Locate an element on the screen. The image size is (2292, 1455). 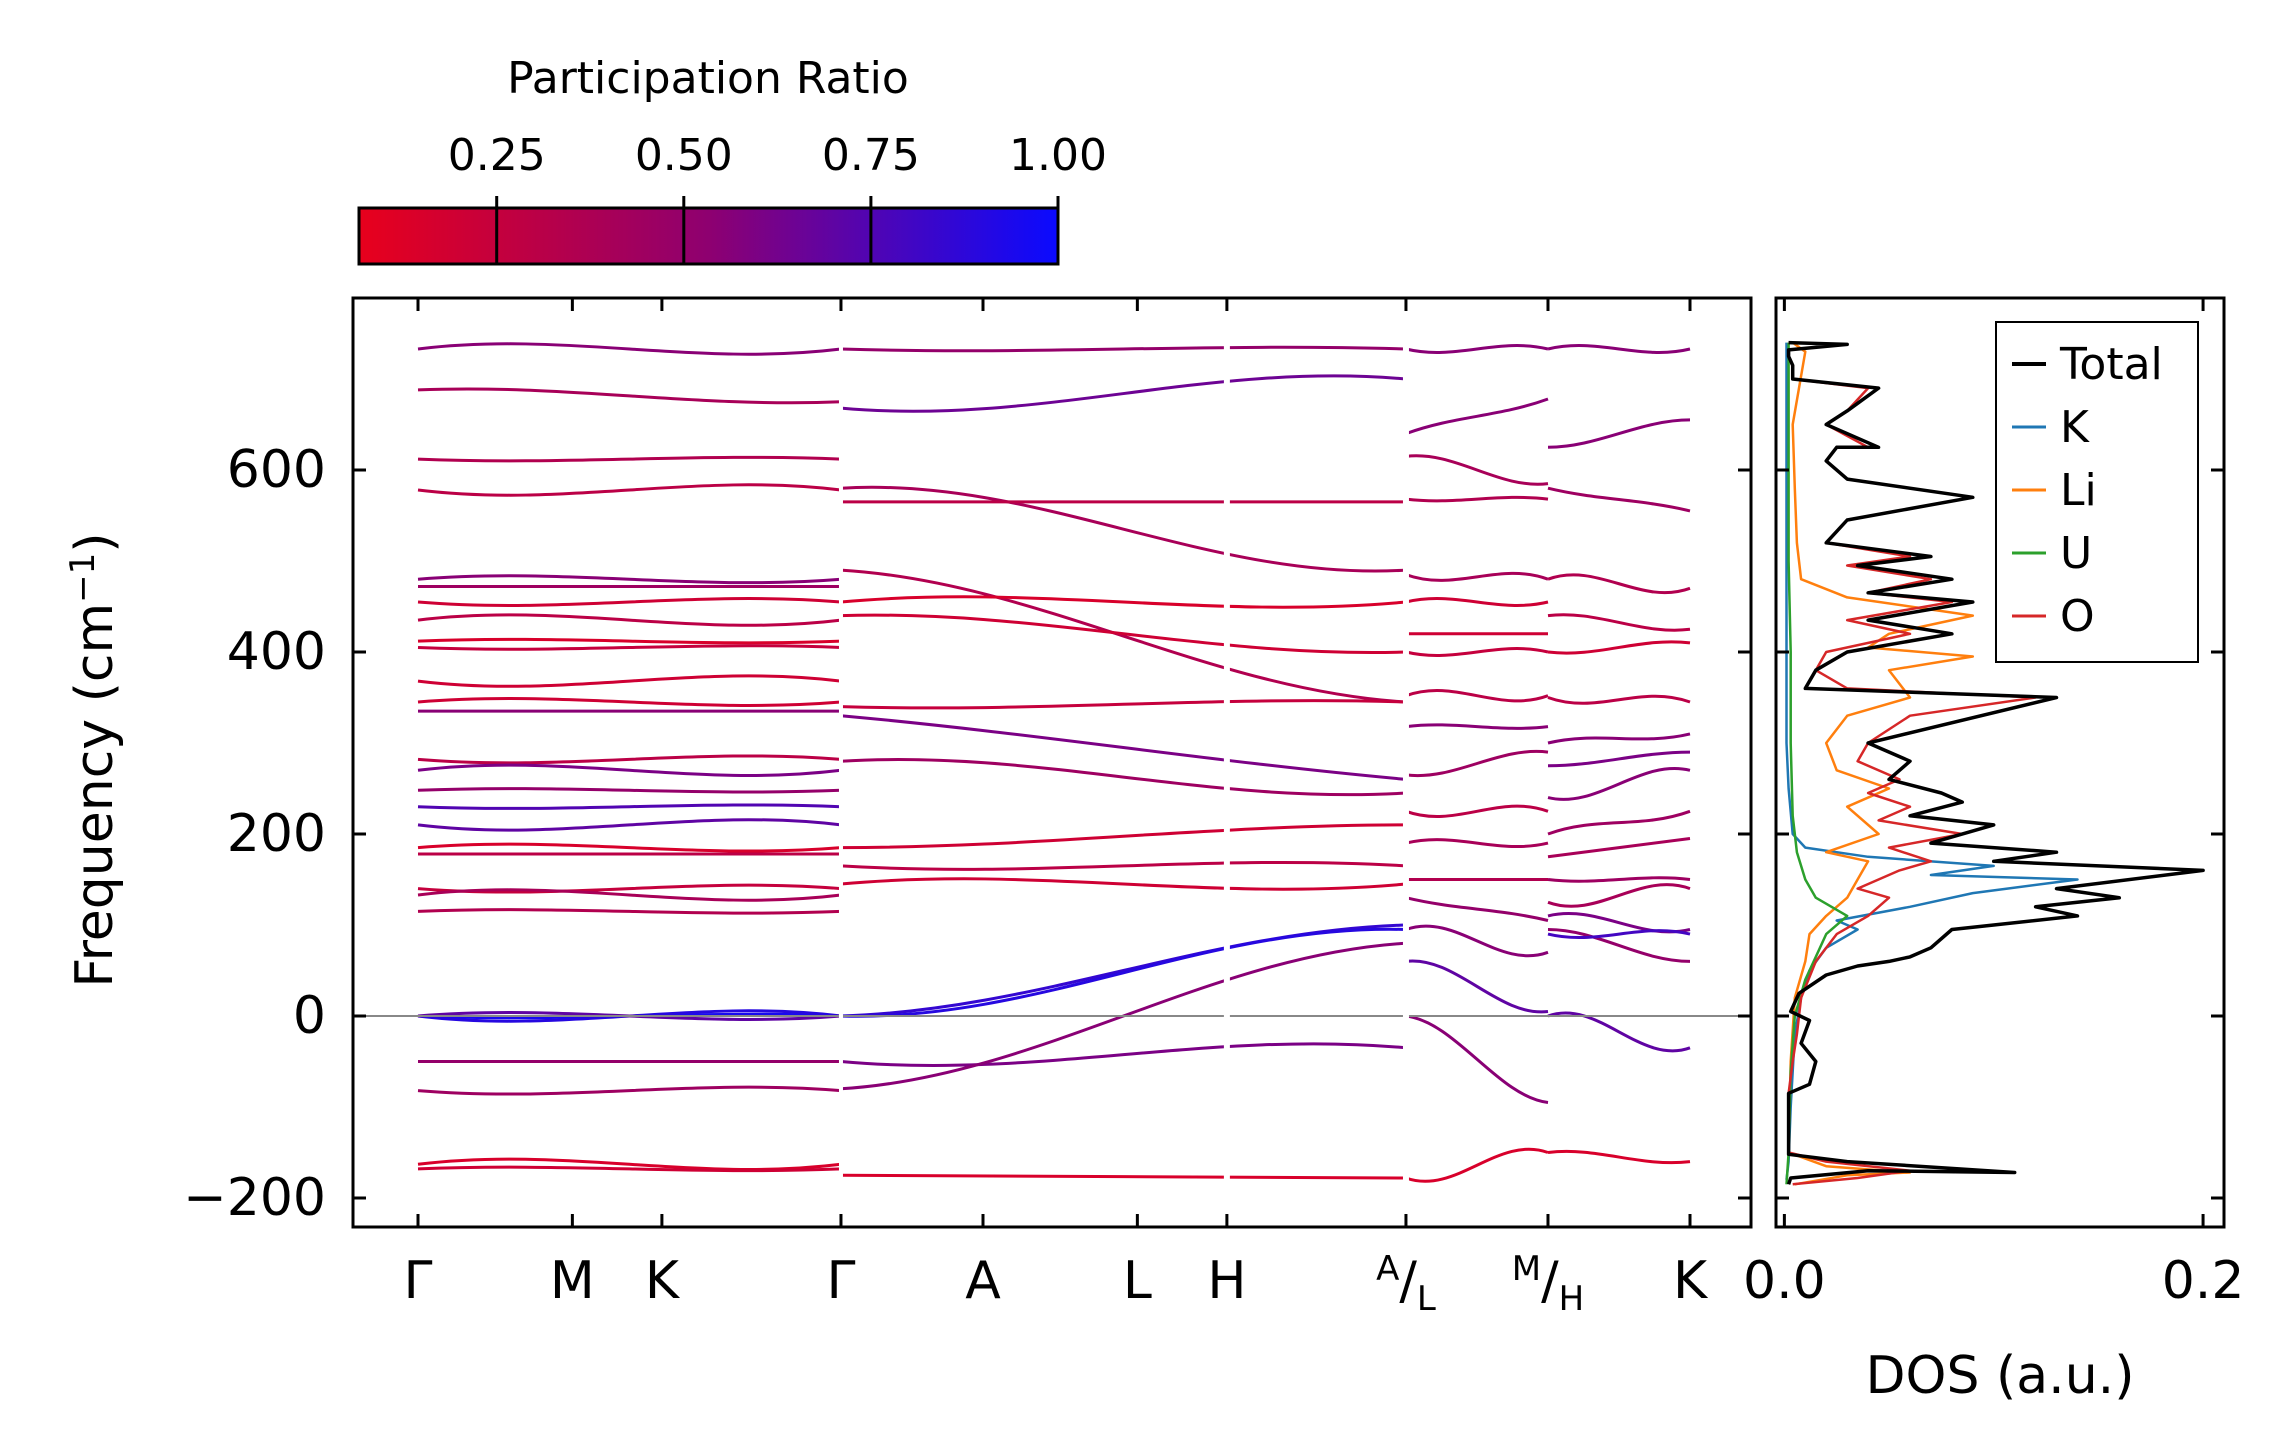
x-tick-label: A is located at coordinates (983, 1281).